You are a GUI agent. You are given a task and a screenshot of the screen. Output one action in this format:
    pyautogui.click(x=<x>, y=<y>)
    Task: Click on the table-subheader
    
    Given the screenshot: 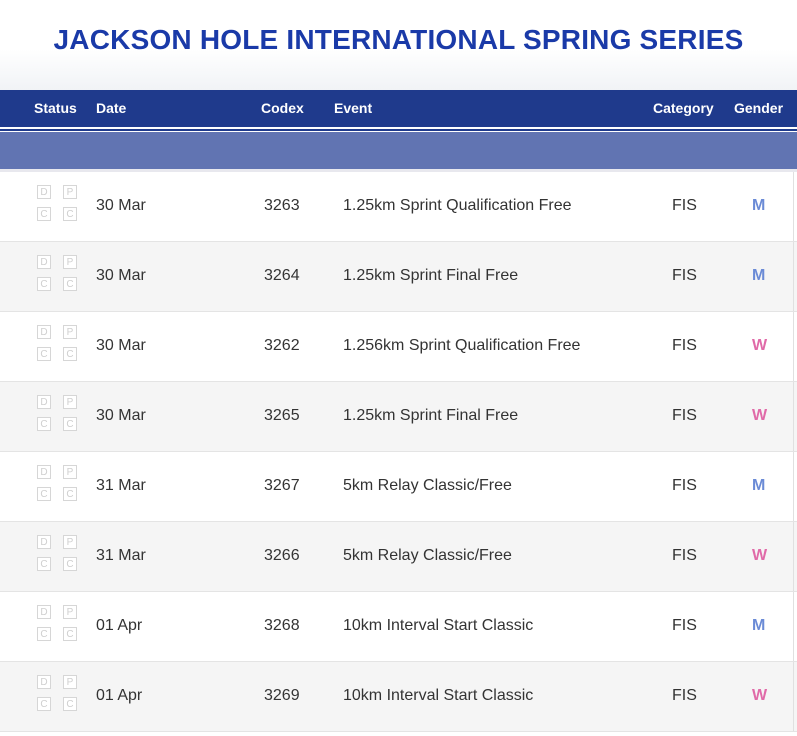 What is the action you would take?
    pyautogui.click(x=398, y=152)
    